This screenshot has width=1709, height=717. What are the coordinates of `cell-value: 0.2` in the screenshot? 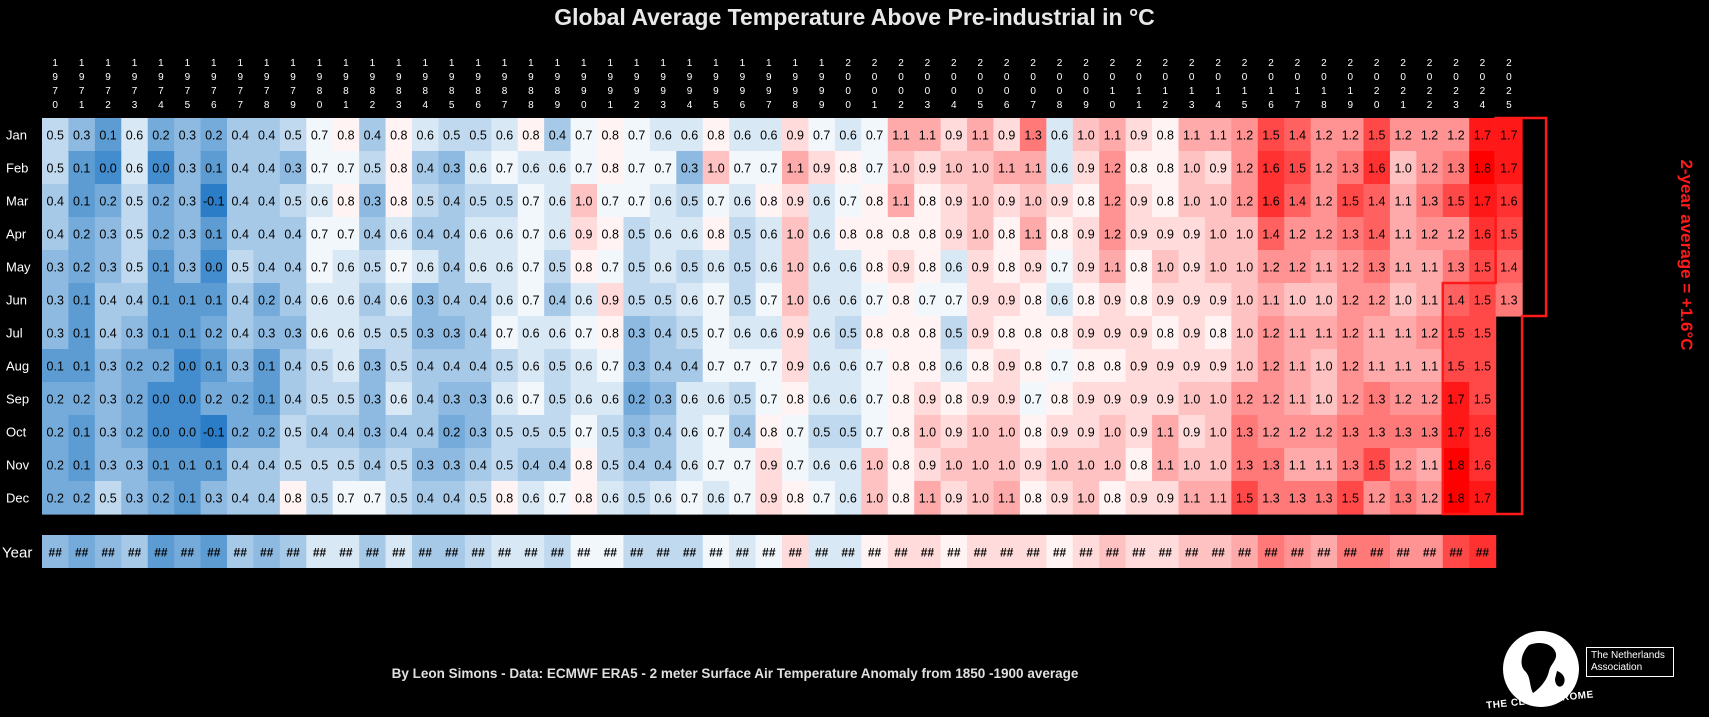 It's located at (636, 400).